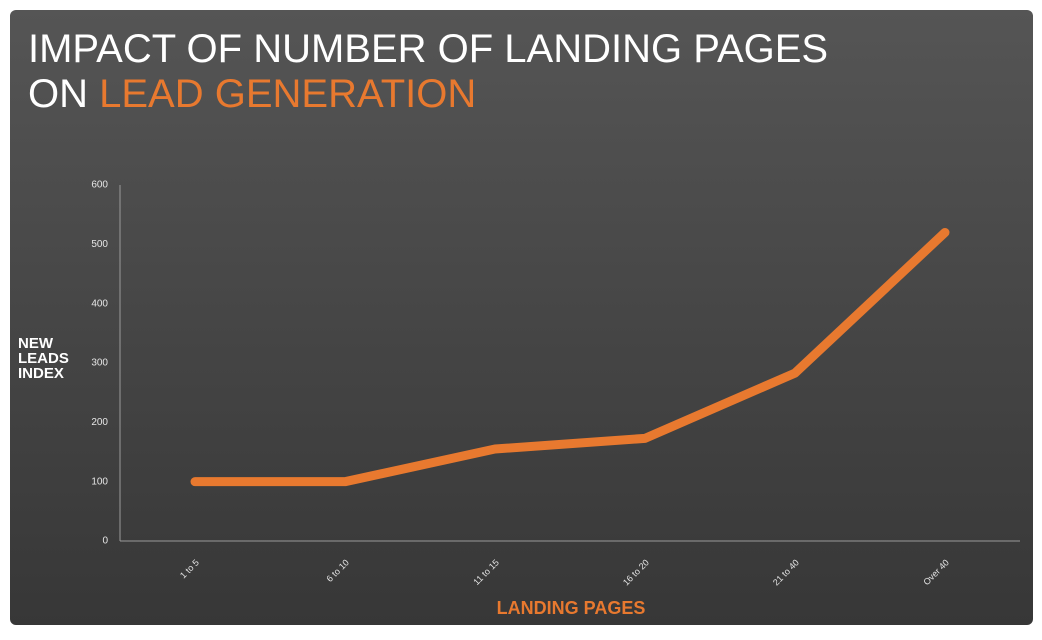 Image resolution: width=1042 pixels, height=640 pixels. I want to click on y-tick-label: 600, so click(99, 185).